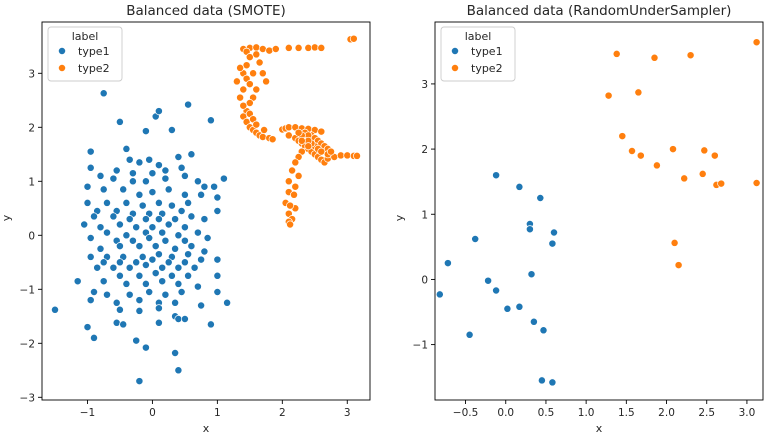  Describe the element at coordinates (424, 85) in the screenshot. I see `y-tick-label: 3` at that location.